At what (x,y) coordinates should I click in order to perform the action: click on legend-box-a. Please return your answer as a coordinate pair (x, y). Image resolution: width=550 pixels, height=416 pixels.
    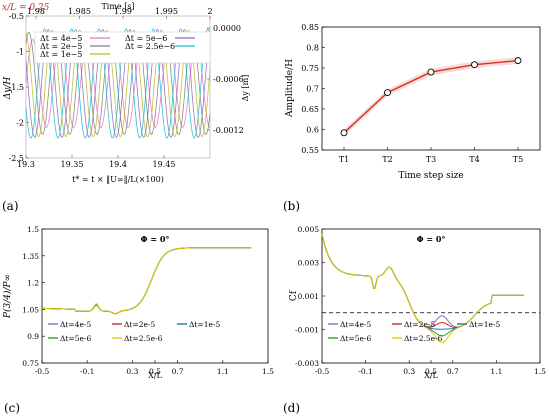
    Looking at the image, I should click on (122, 47).